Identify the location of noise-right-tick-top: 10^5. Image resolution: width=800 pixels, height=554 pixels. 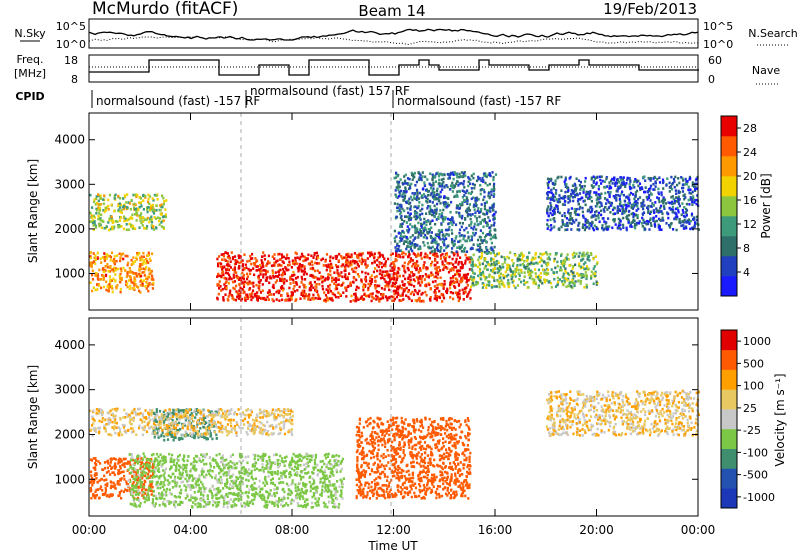
(718, 26).